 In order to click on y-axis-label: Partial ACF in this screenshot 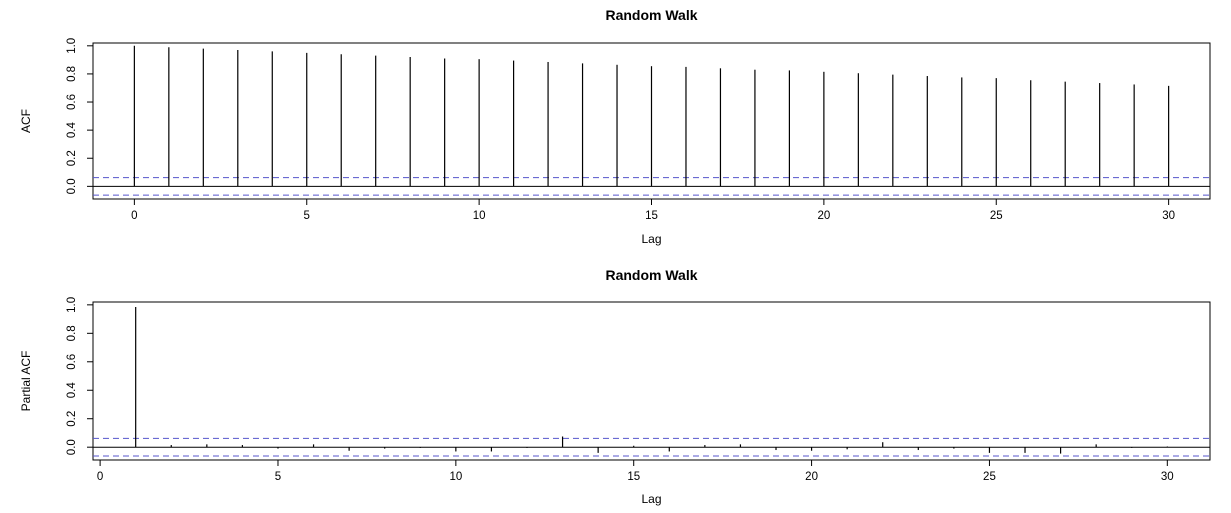, I will do `click(26, 381)`.